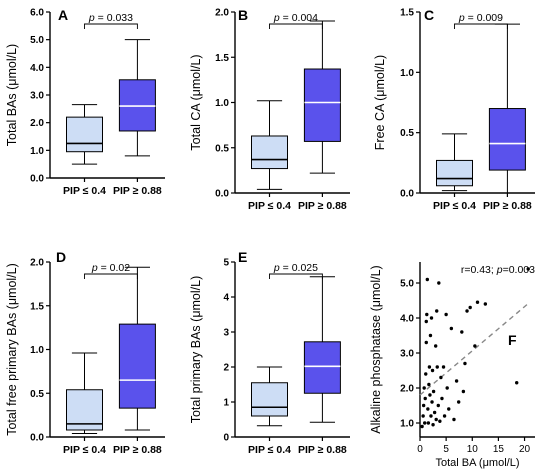 This screenshot has height=470, width=550. I want to click on y-axis-label: Free CA (μmol/L), so click(380, 102).